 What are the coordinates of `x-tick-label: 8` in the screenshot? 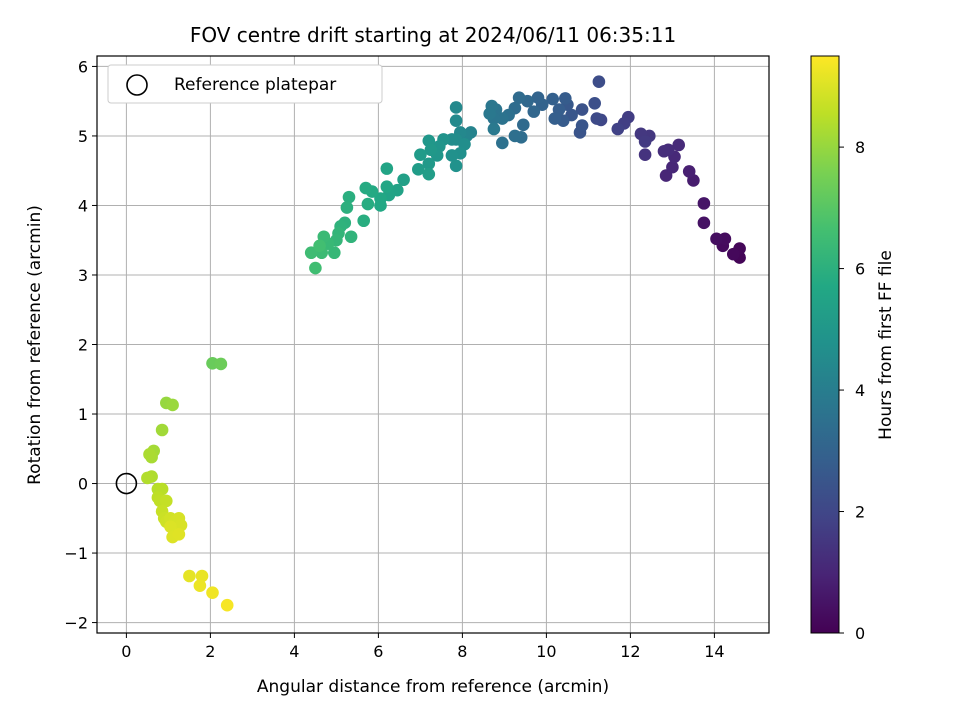 It's located at (462, 651).